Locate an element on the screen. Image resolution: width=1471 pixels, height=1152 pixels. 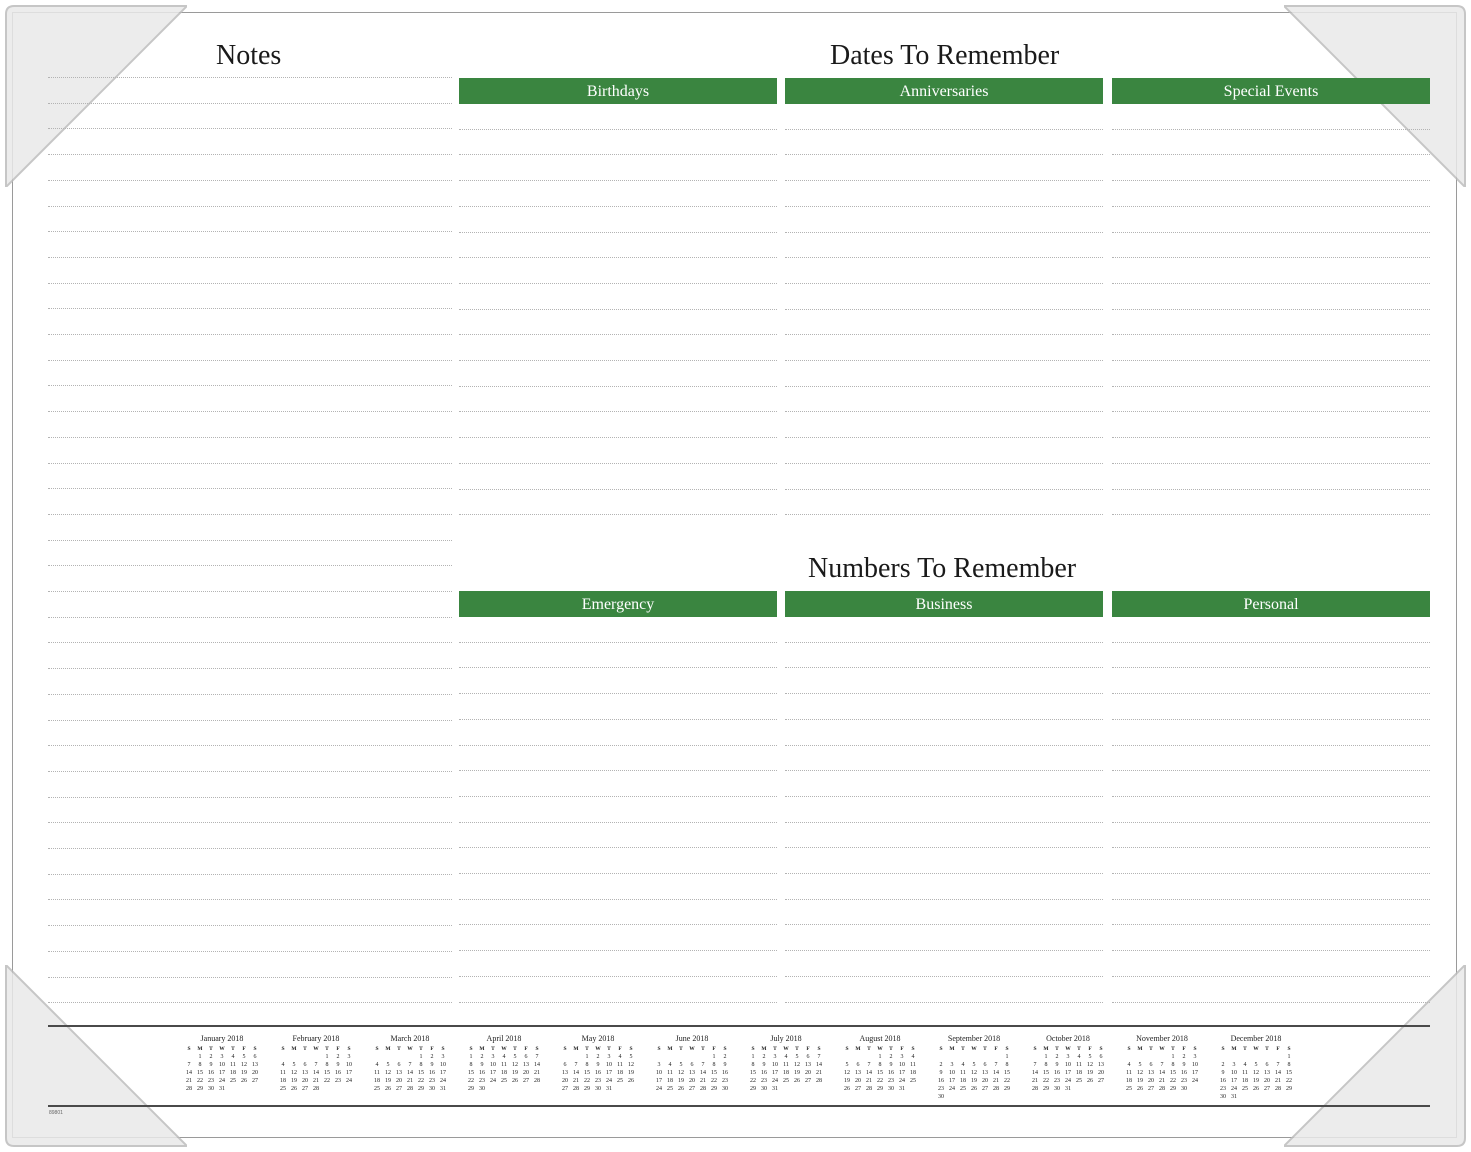
day-number: 31 is located at coordinates (902, 1089).